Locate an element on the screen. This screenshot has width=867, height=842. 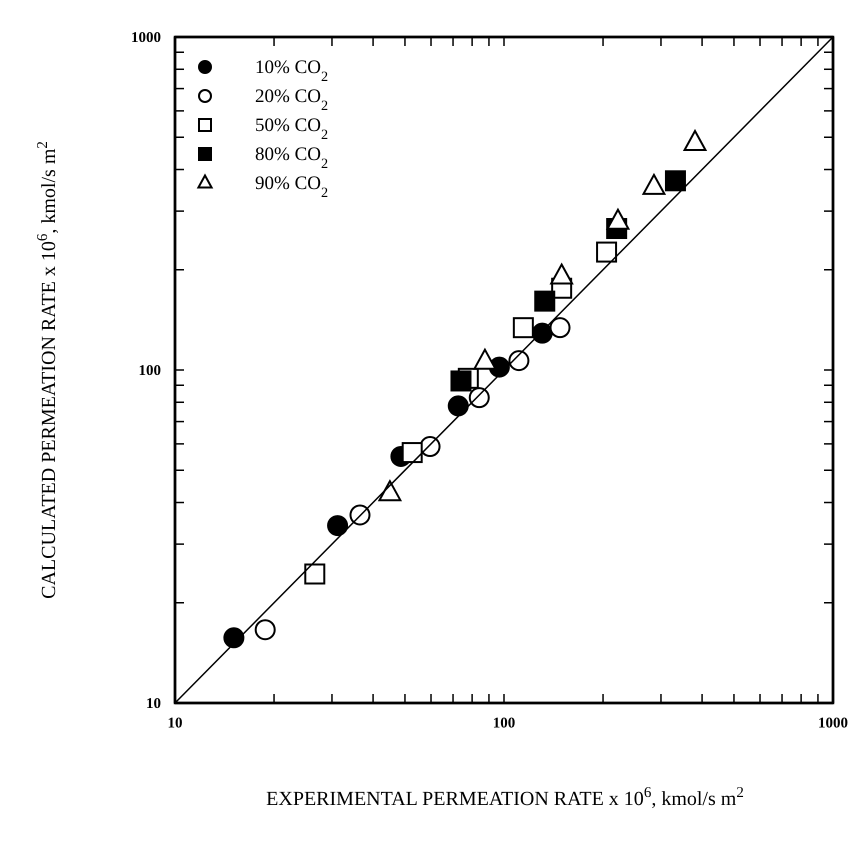
x-tick-label: 1000 is located at coordinates (833, 724).